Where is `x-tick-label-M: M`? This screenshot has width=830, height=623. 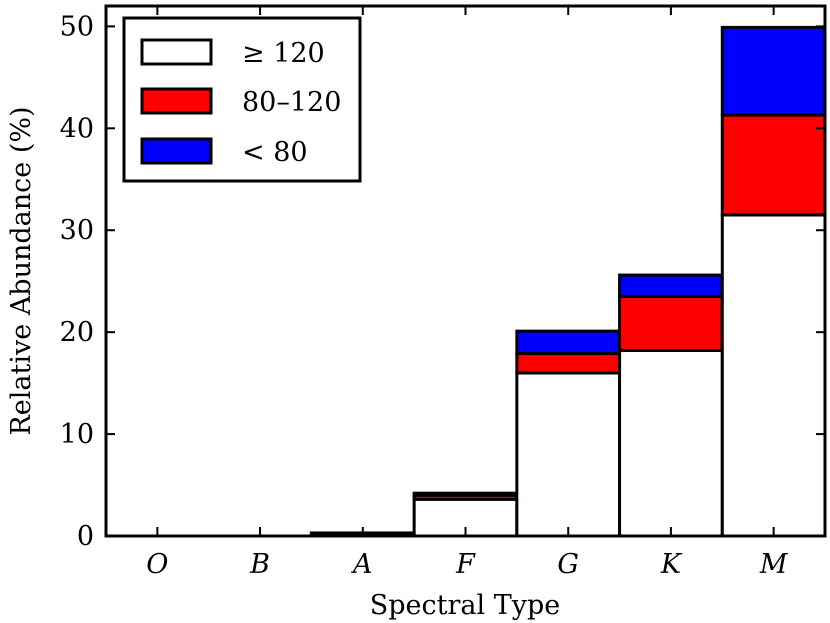
x-tick-label-M: M is located at coordinates (774, 564).